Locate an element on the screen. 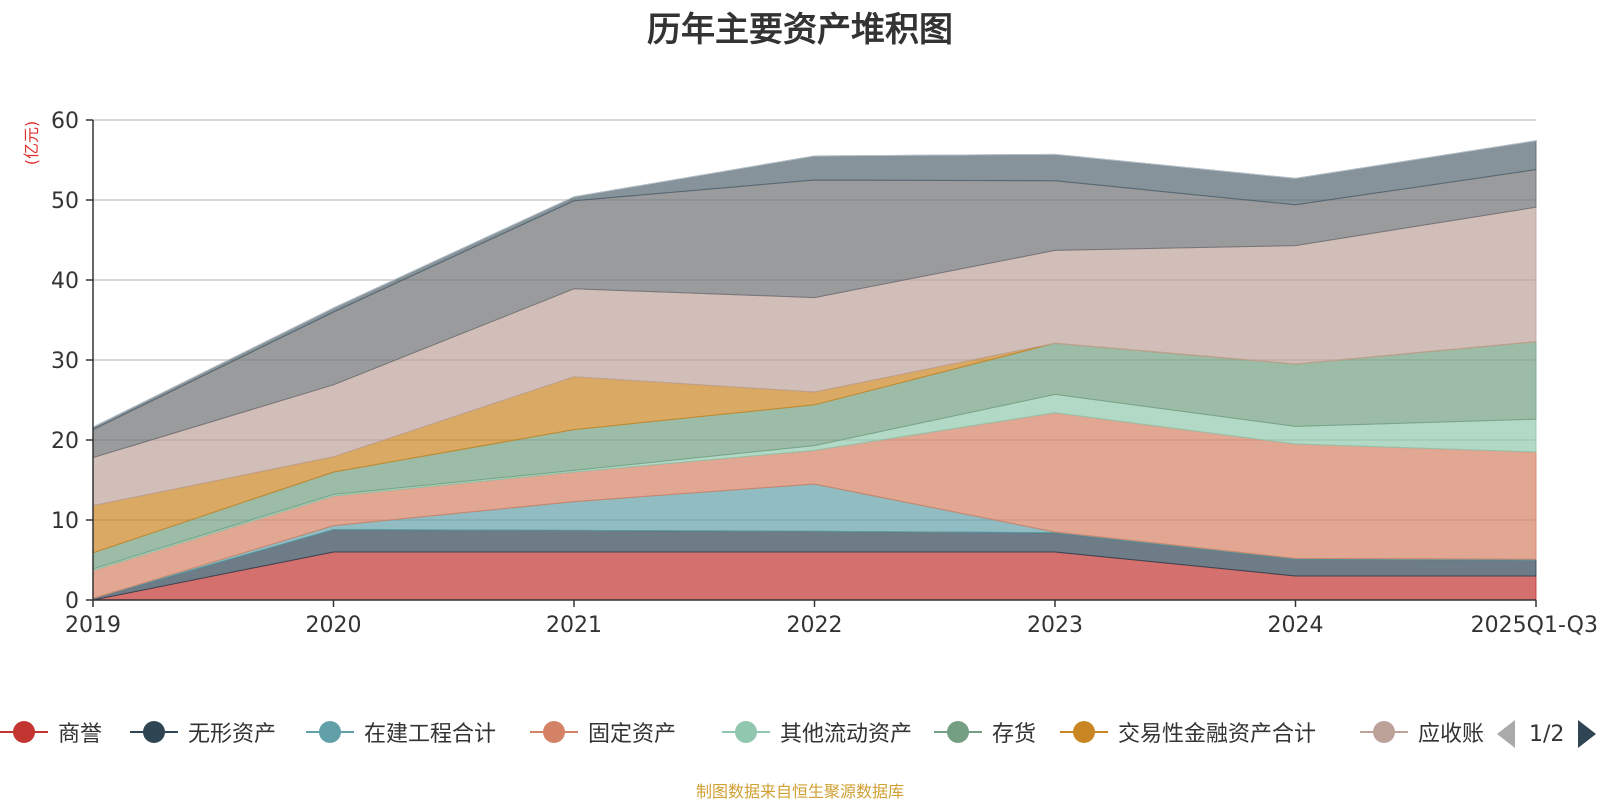 The width and height of the screenshot is (1600, 802). legend-prev-page-icon is located at coordinates (1506, 734).